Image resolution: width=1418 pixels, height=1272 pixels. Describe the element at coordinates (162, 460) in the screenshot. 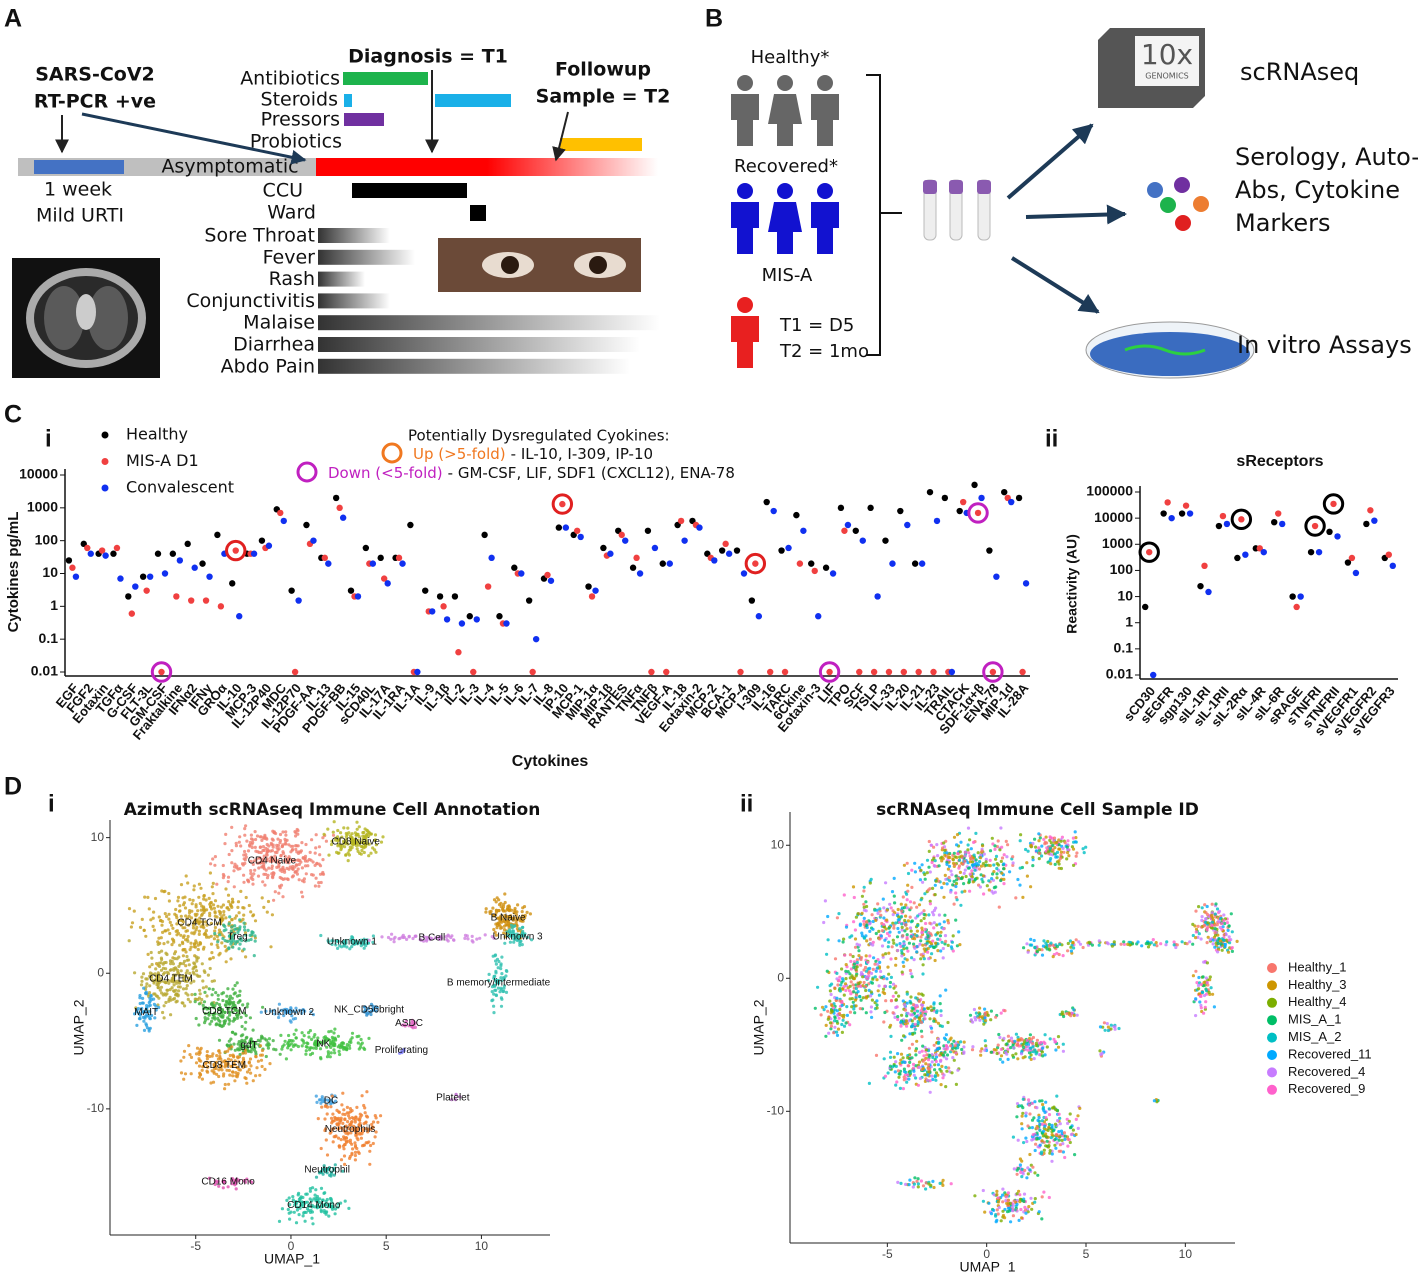

I see `legend-label: MIS-A D1` at that location.